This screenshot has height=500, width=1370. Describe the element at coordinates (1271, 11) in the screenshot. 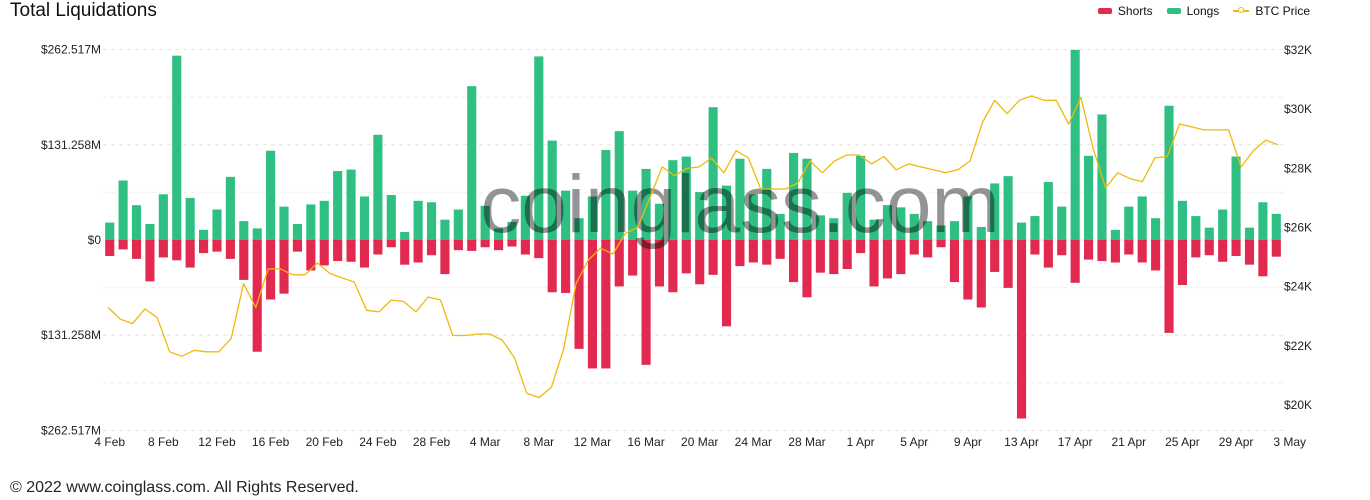

I see `legend-item-btc-price: BTC Price` at that location.